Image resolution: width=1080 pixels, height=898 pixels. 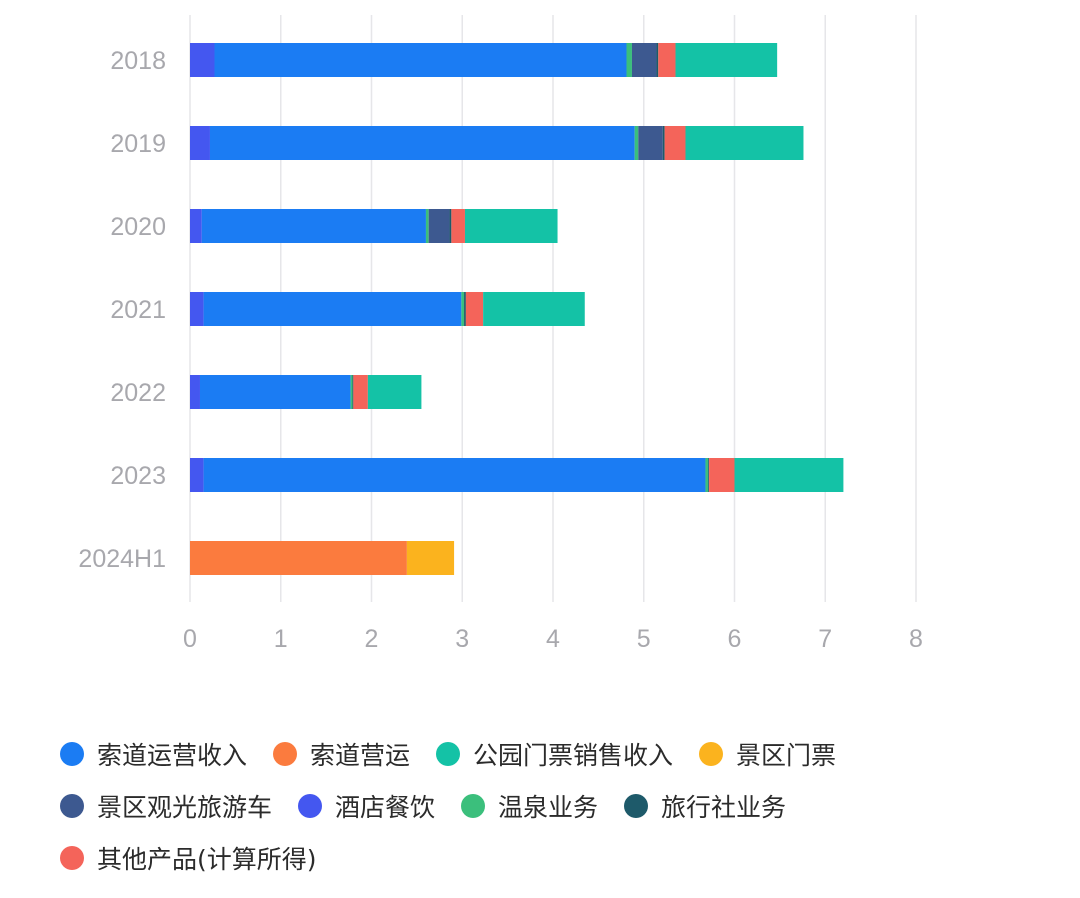 I want to click on legend-label: 索道运营收入, so click(x=172, y=755).